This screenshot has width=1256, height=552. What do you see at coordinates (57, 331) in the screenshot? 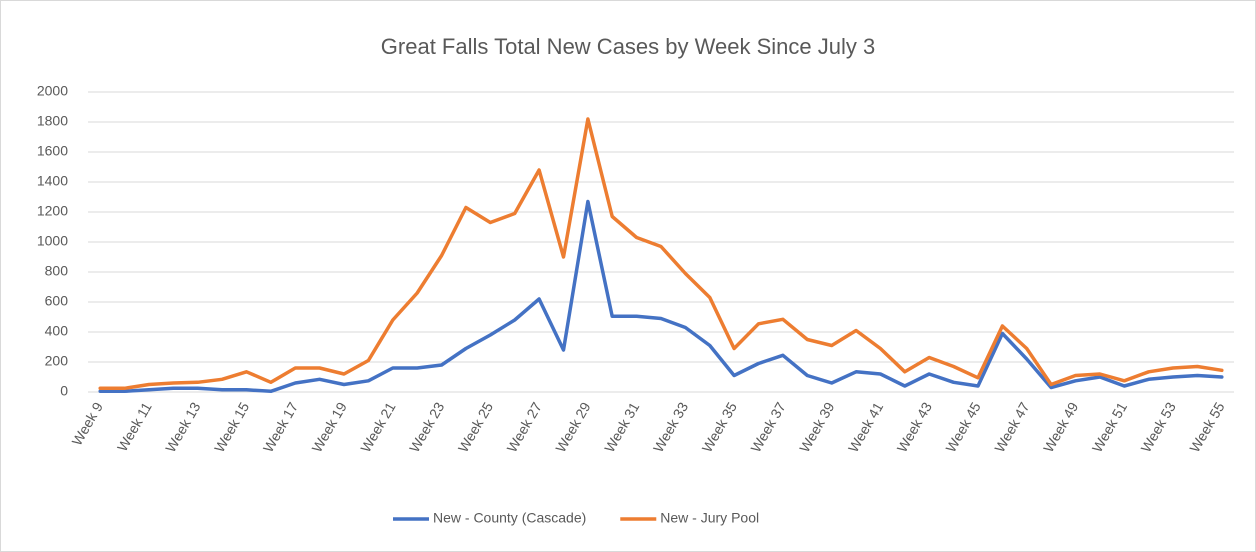
I see `y-tick-label: 400` at bounding box center [57, 331].